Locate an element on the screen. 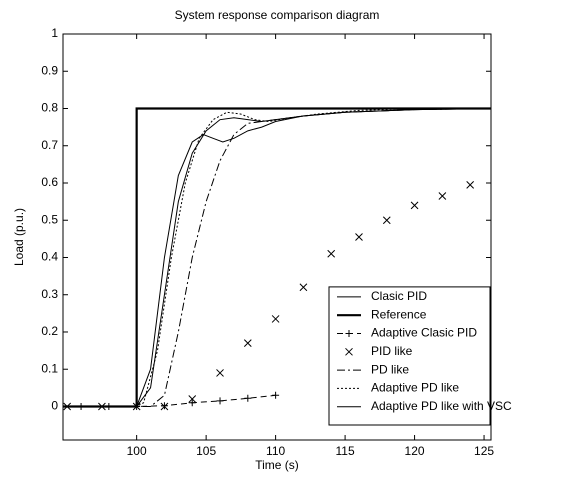 The width and height of the screenshot is (576, 478). x-axis-label: Time (s) is located at coordinates (277, 465).